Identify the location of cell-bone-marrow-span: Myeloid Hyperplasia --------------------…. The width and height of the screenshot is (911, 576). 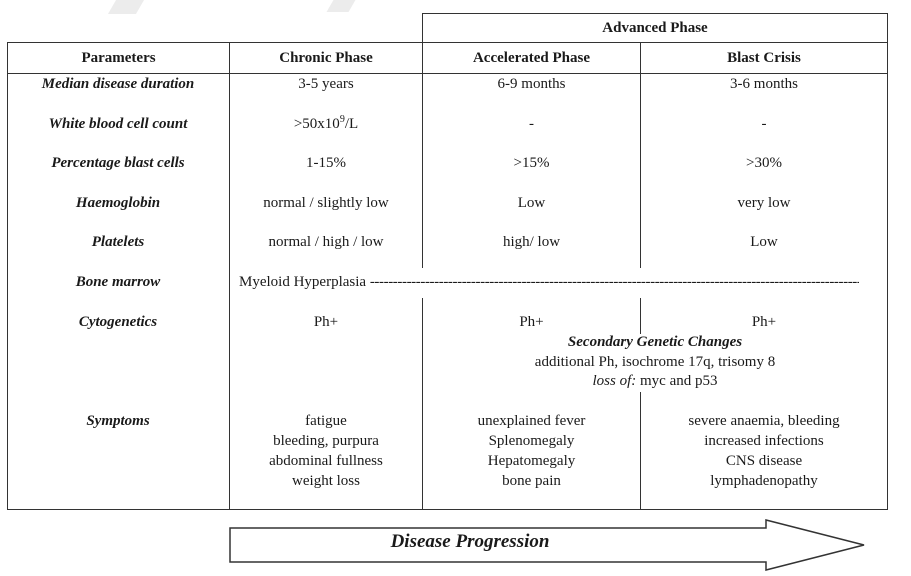
(549, 282).